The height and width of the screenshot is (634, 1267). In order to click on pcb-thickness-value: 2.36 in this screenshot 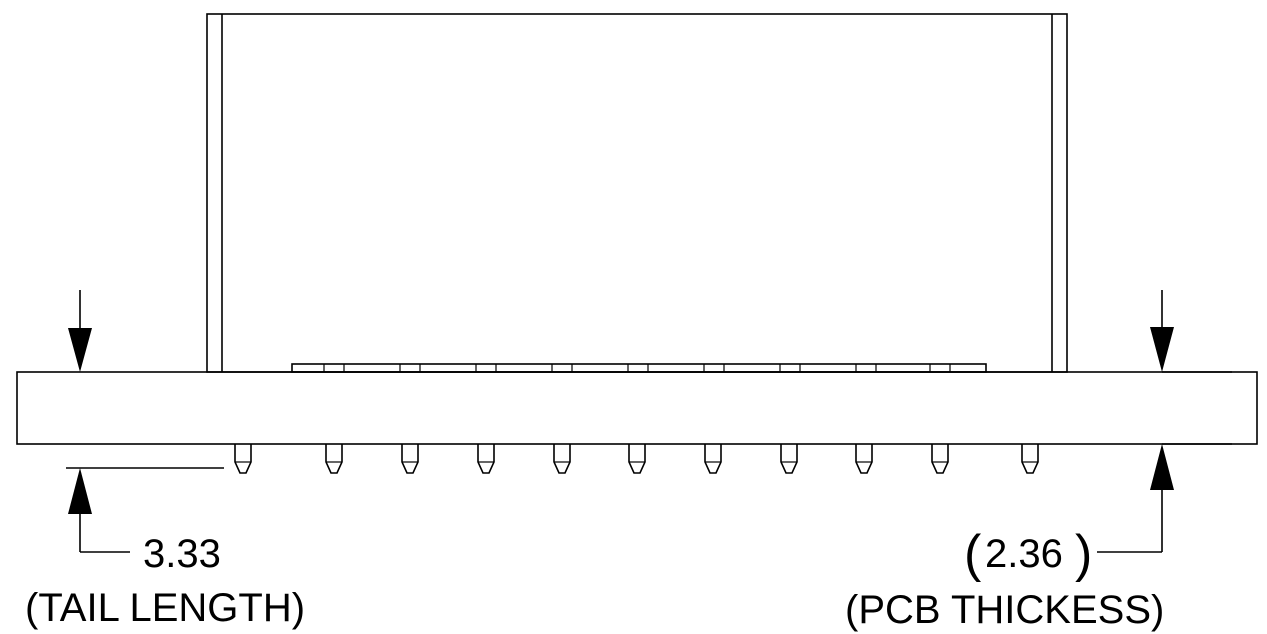, I will do `click(1024, 554)`.